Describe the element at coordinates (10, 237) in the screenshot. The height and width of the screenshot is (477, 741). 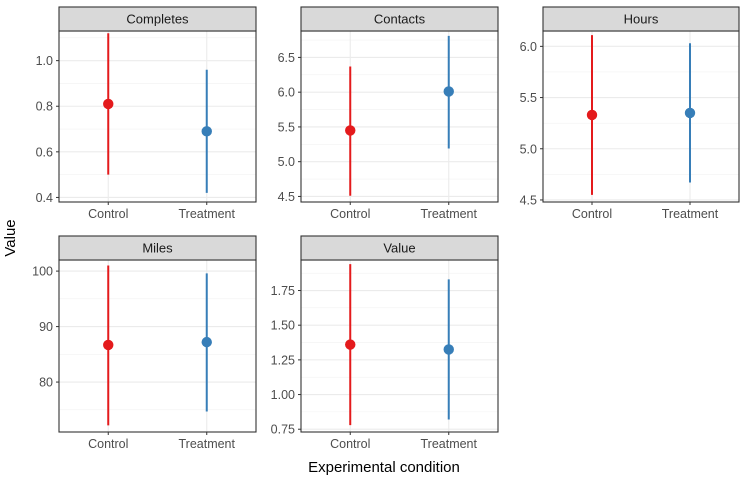
I see `y-axis-title: Value` at that location.